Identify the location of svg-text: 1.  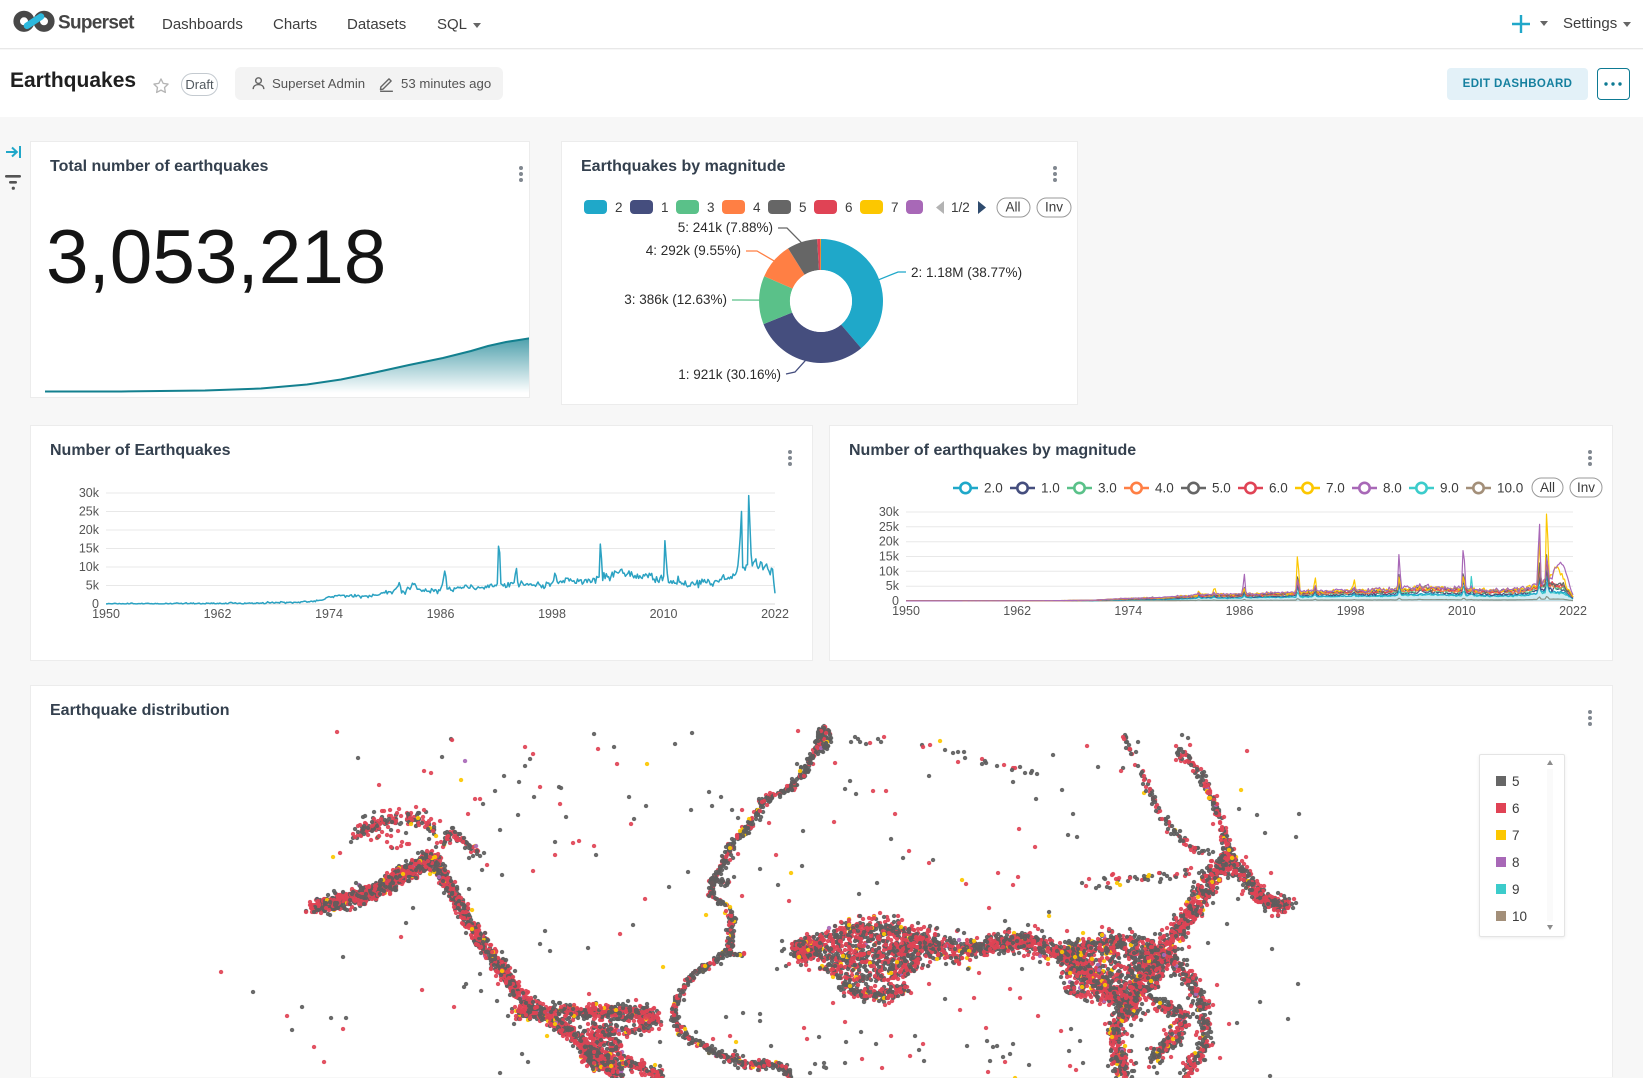
(665, 207).